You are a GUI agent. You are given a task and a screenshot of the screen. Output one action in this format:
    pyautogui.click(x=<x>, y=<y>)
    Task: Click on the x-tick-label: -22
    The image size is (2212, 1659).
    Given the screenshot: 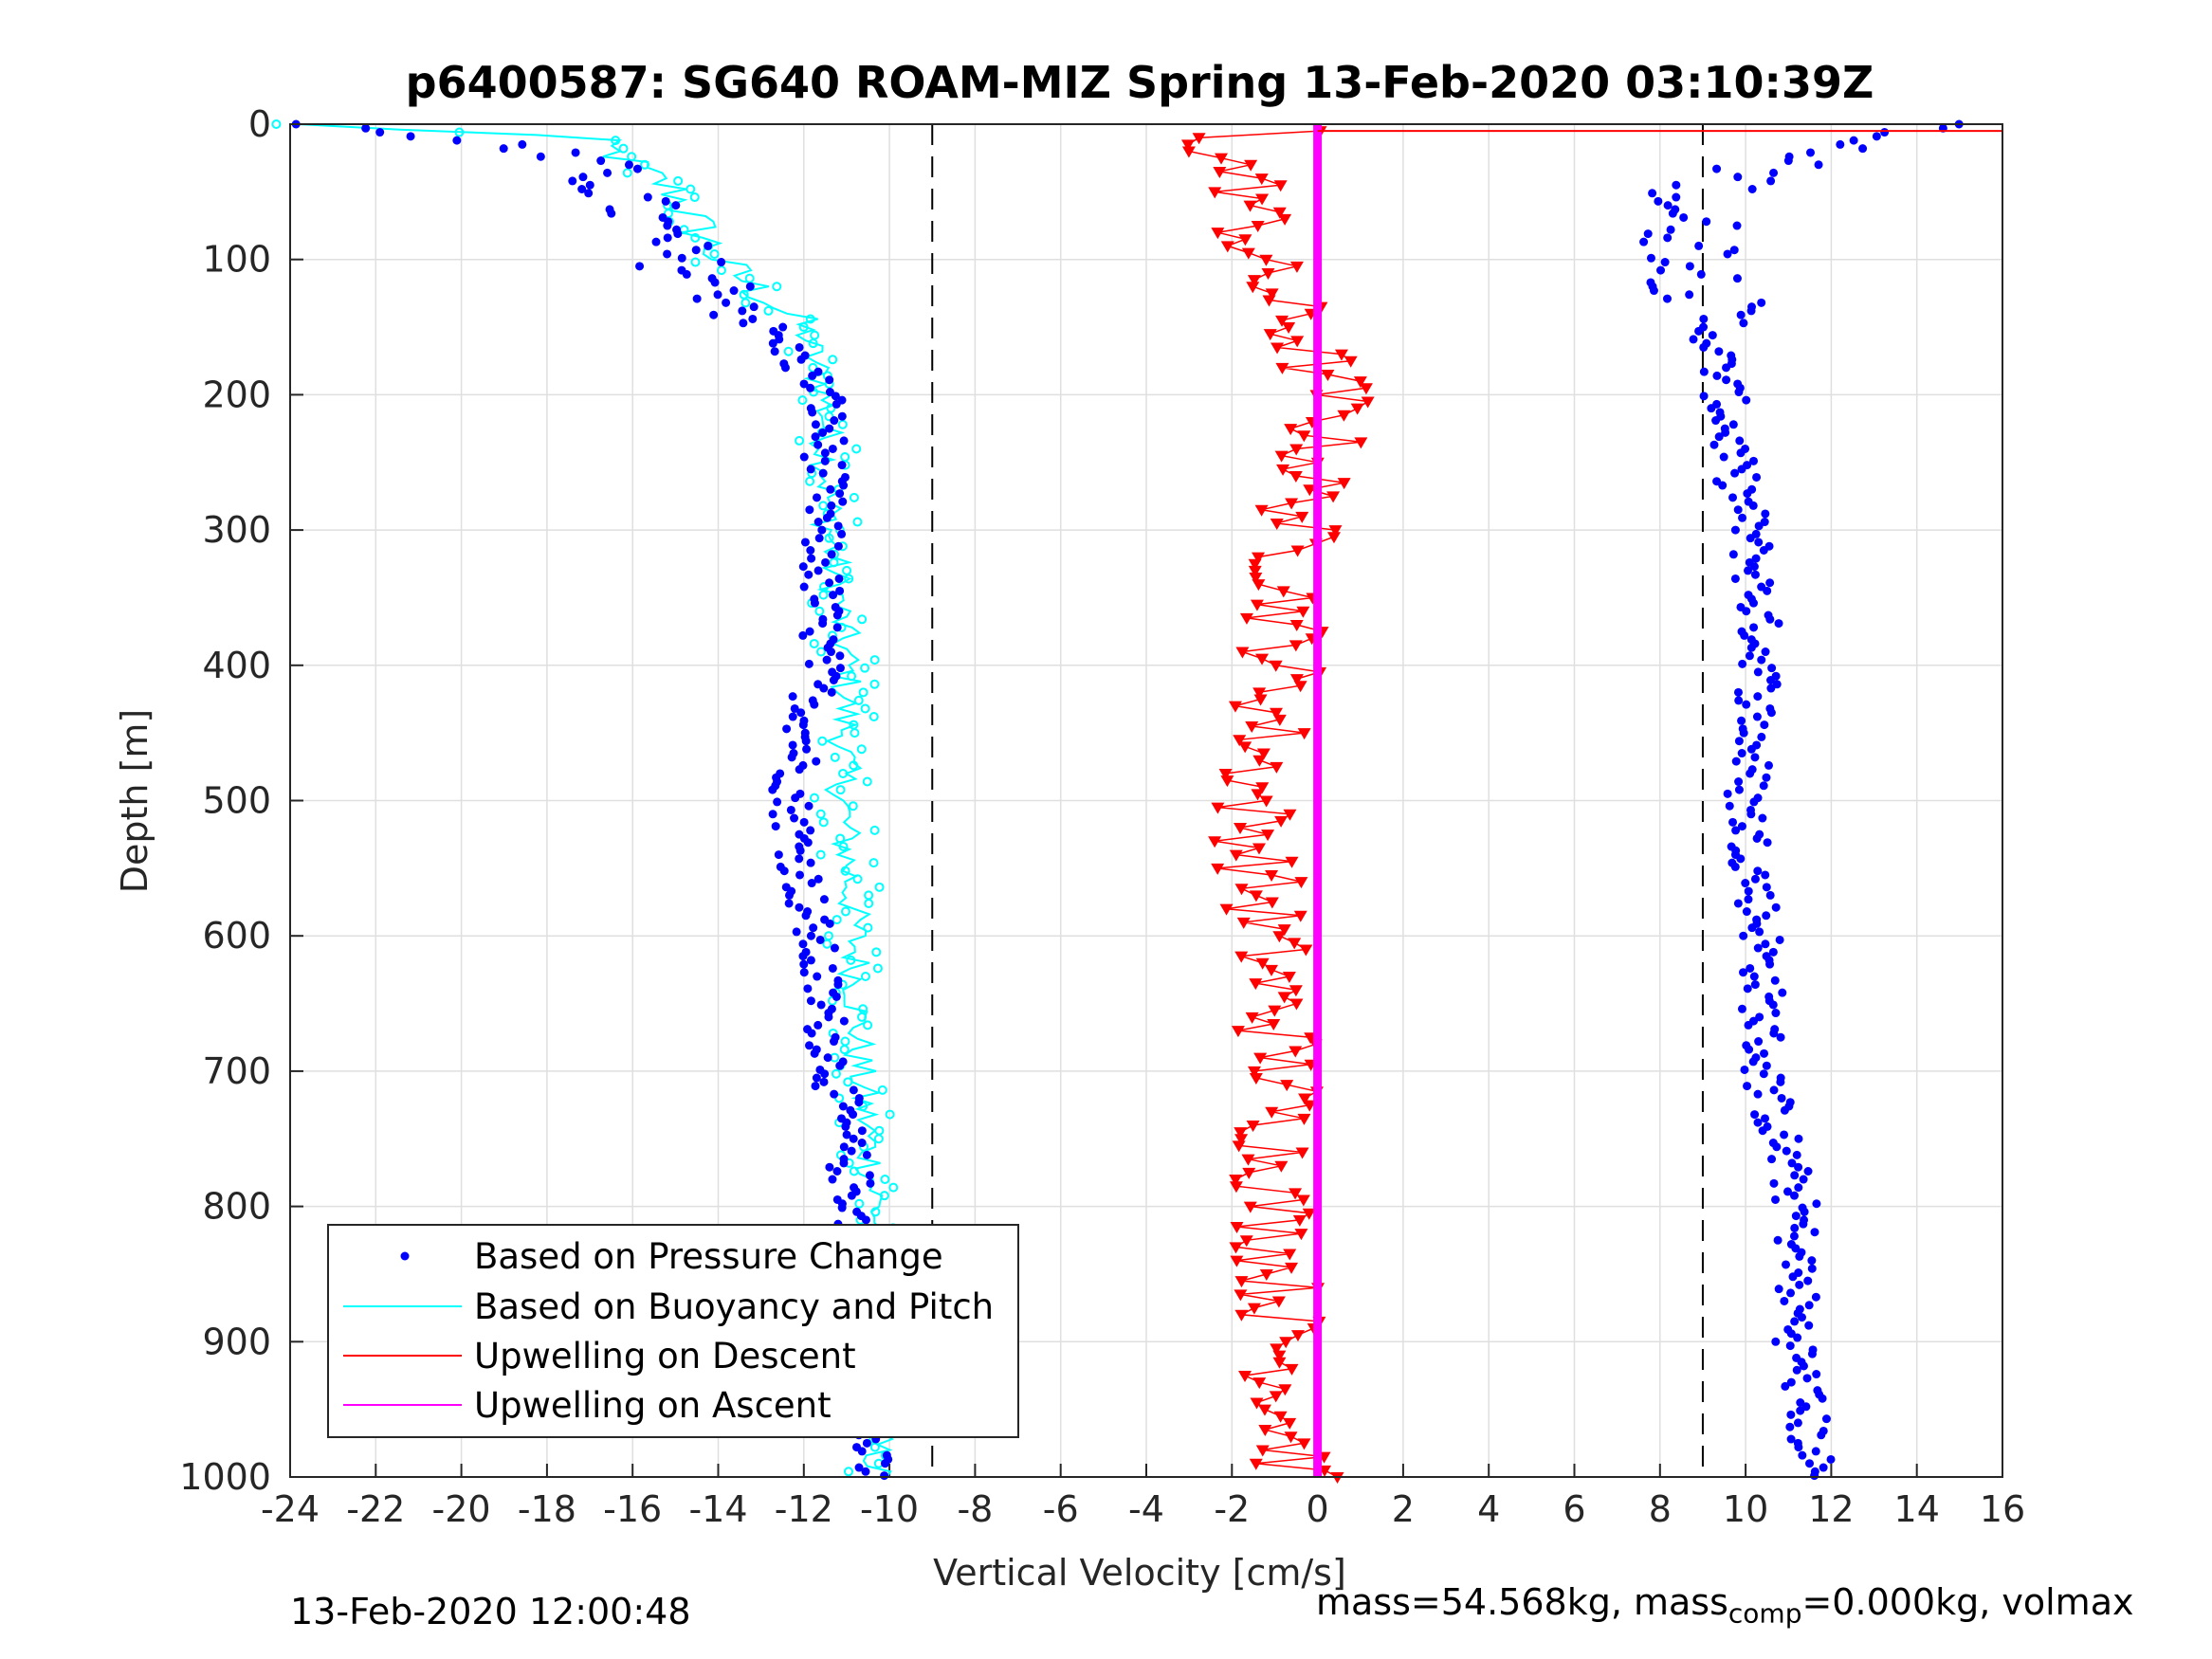 What is the action you would take?
    pyautogui.click(x=375, y=1509)
    